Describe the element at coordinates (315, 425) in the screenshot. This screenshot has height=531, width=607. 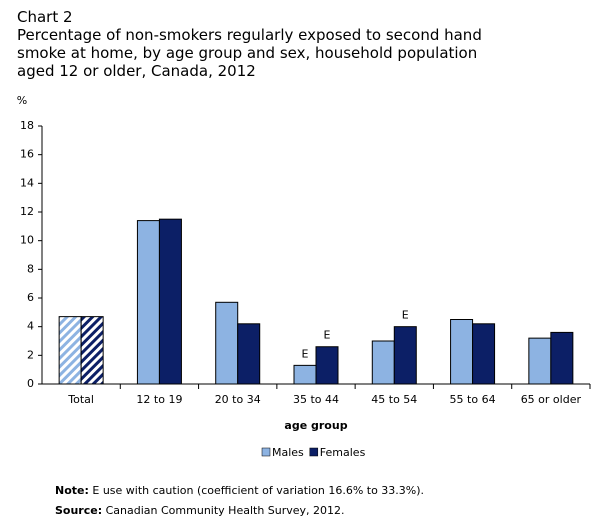
I see `x-axis-label: age group` at that location.